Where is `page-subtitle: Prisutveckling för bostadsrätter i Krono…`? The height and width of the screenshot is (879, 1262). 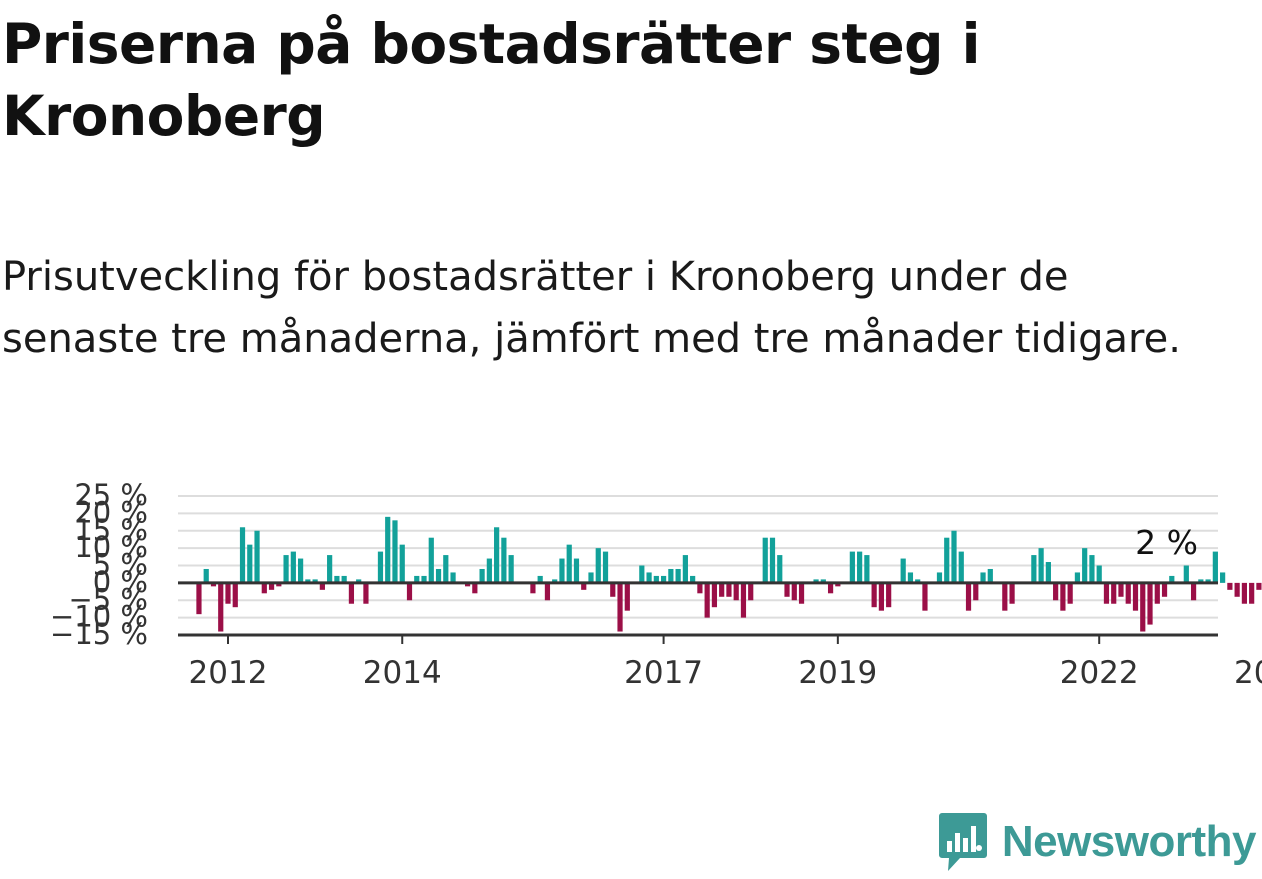
page-subtitle: Prisutveckling för bostadsrätter i Krono… is located at coordinates (591, 308).